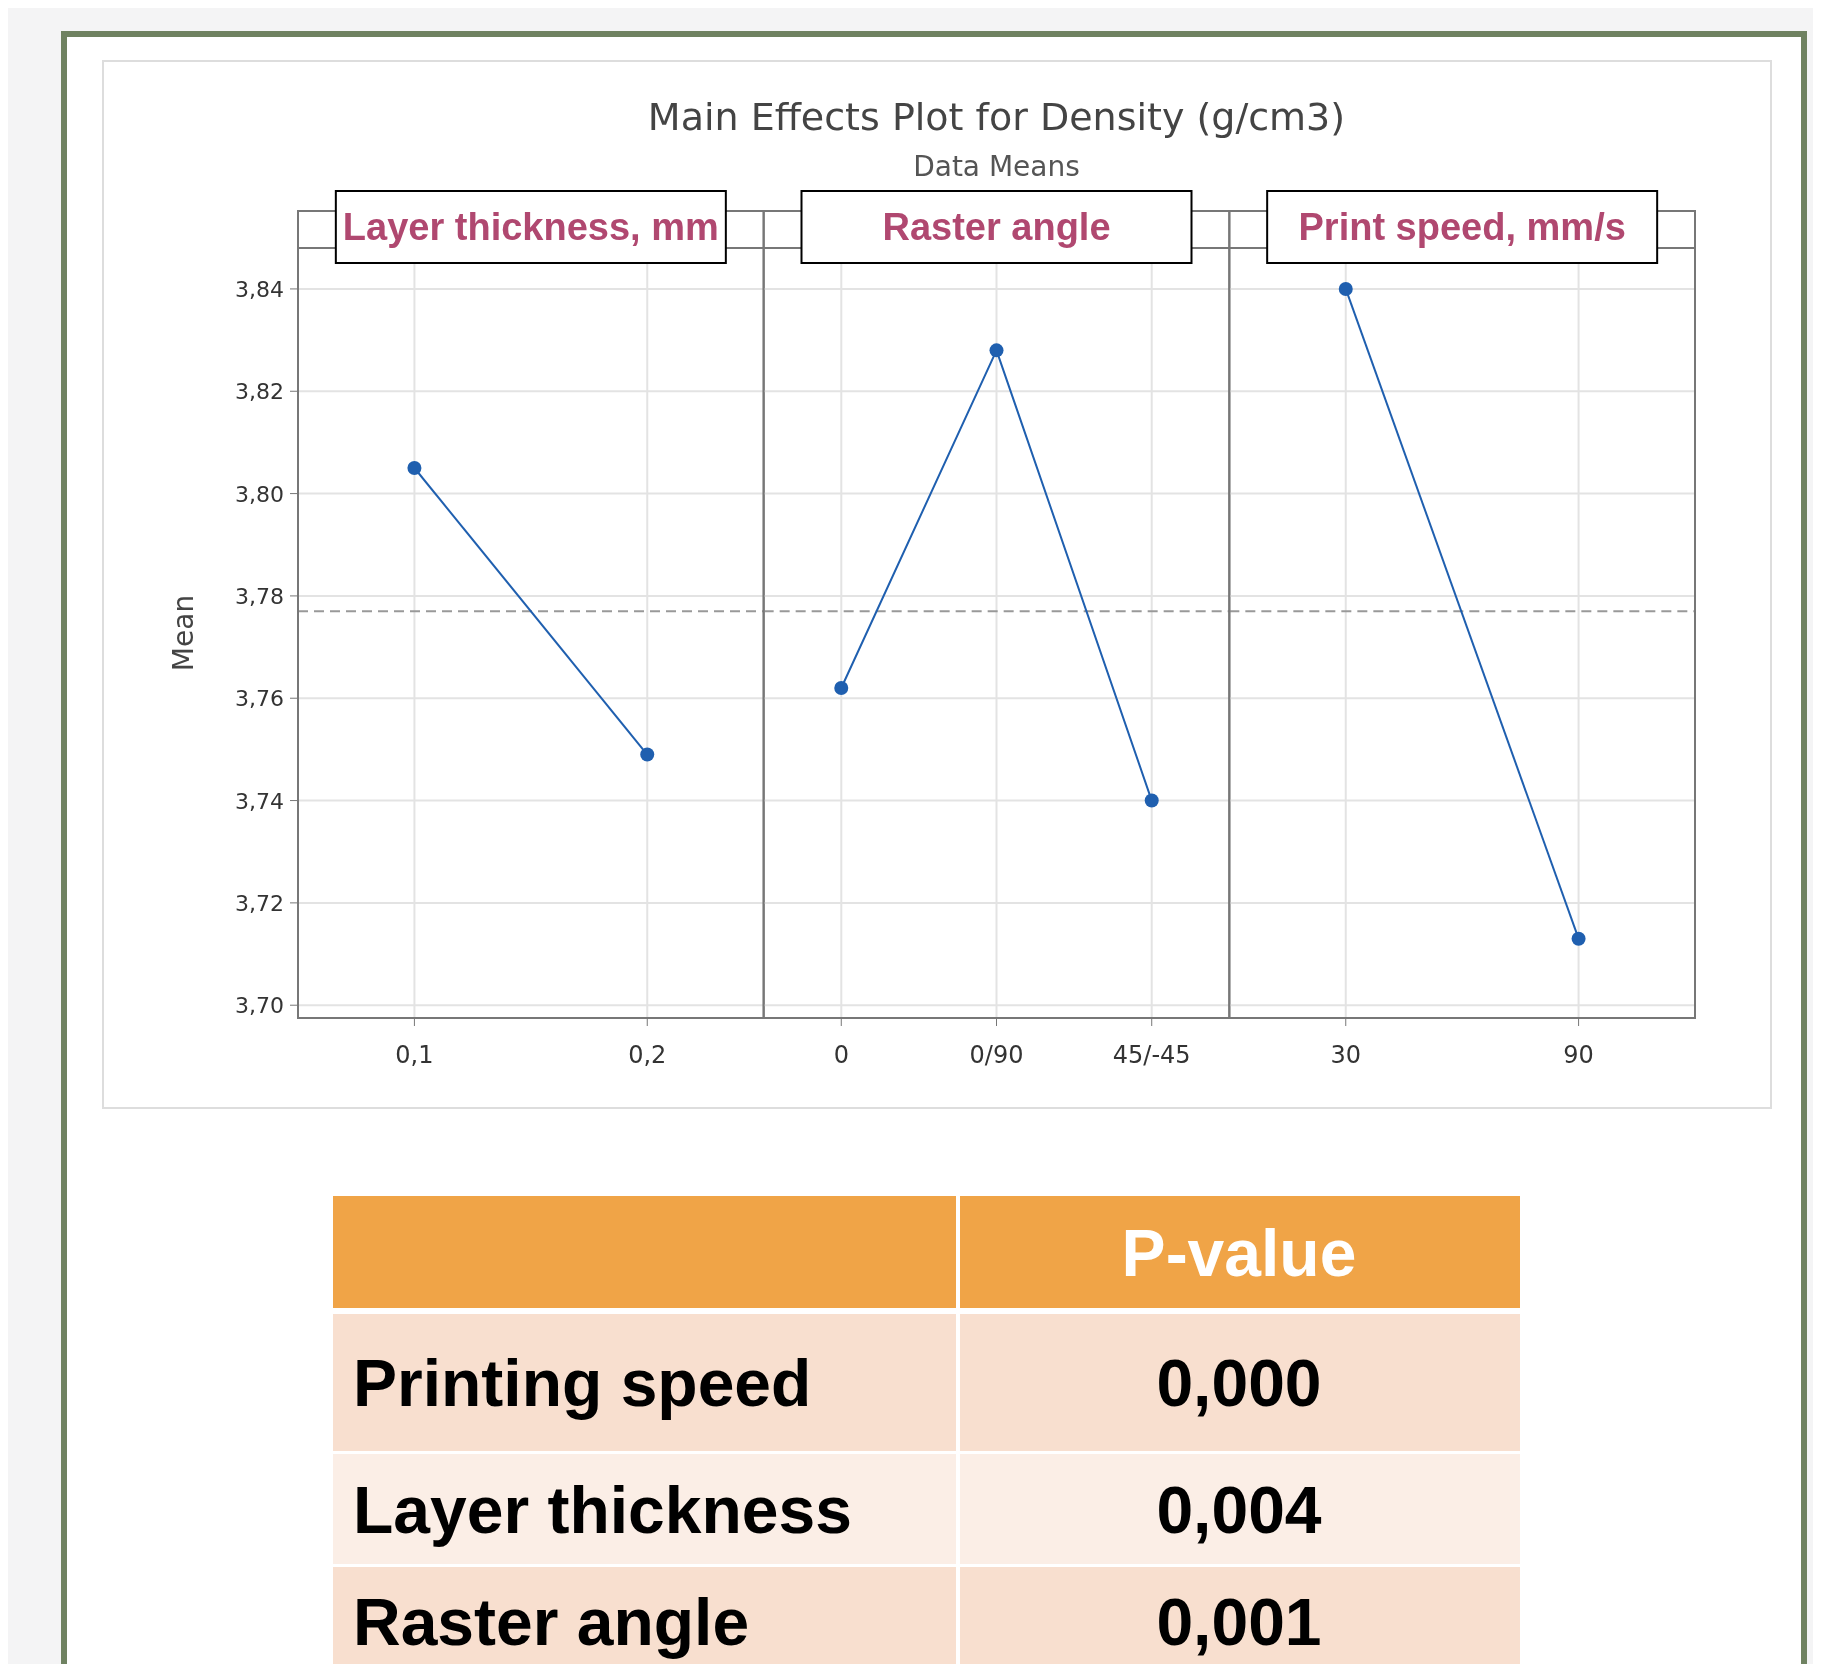  What do you see at coordinates (259, 699) in the screenshot?
I see `y-tick-label: 3,76` at bounding box center [259, 699].